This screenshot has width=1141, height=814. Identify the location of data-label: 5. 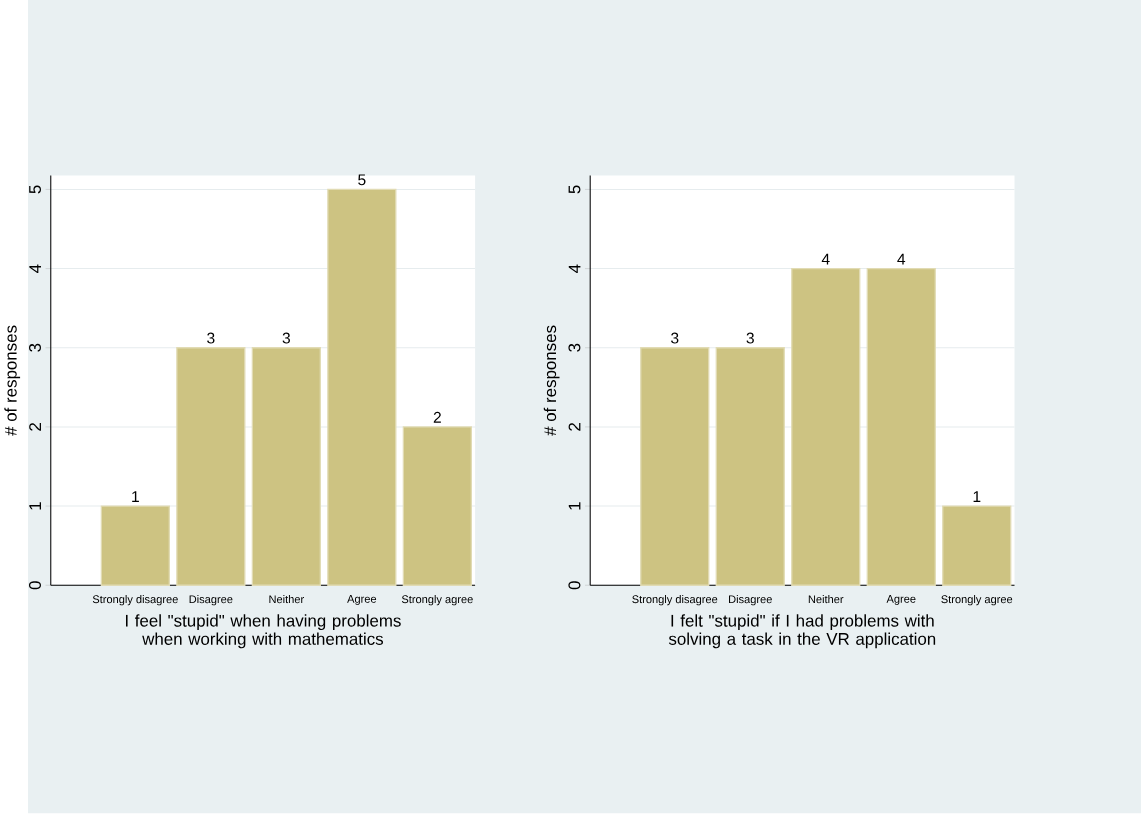
(362, 180).